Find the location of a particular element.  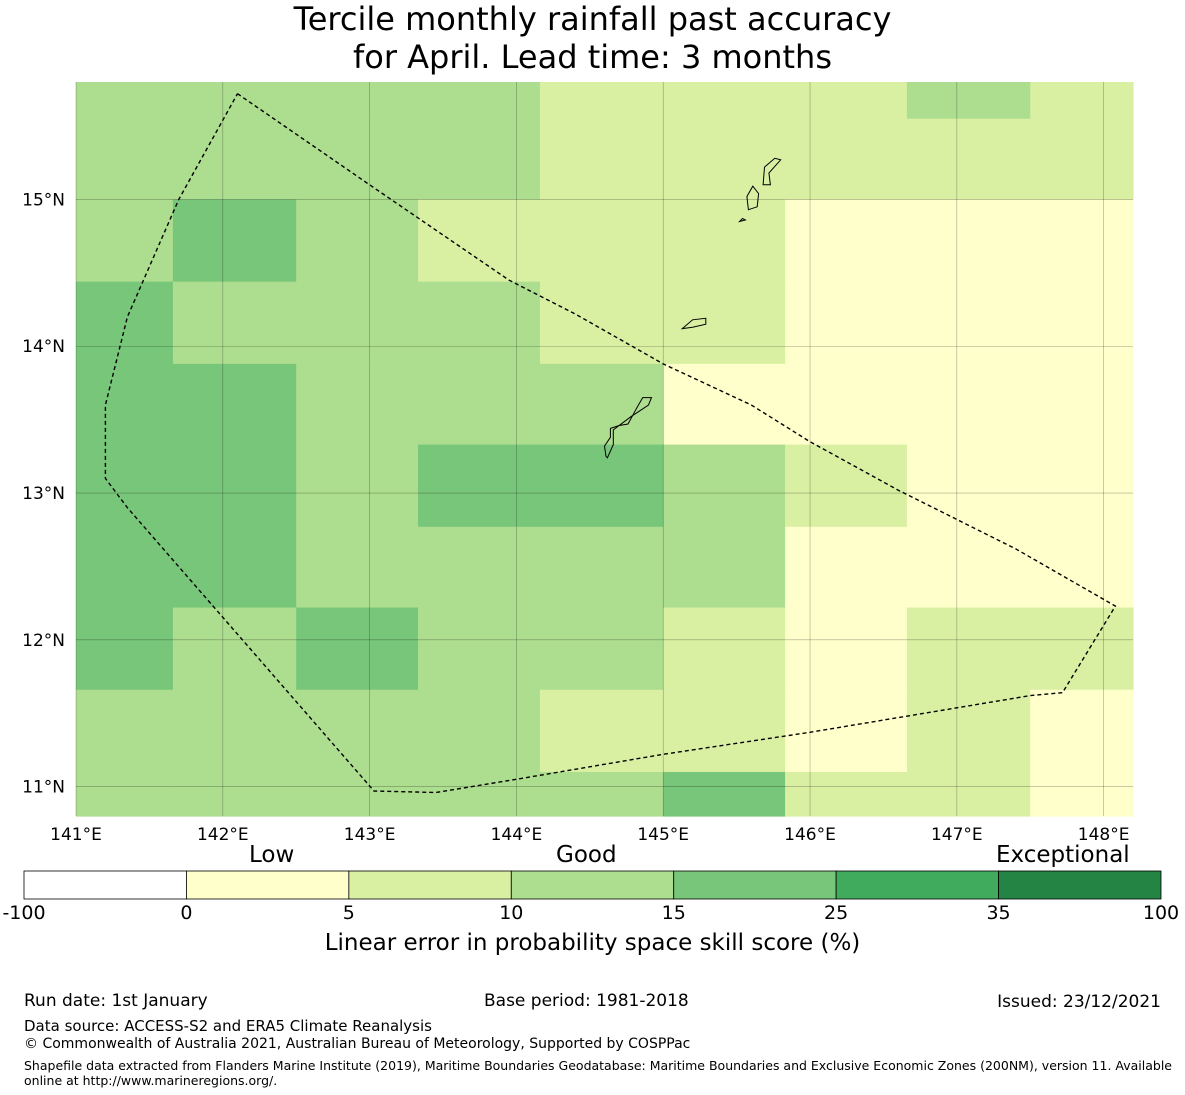

colorbar-tick-label: -100 is located at coordinates (24, 913).